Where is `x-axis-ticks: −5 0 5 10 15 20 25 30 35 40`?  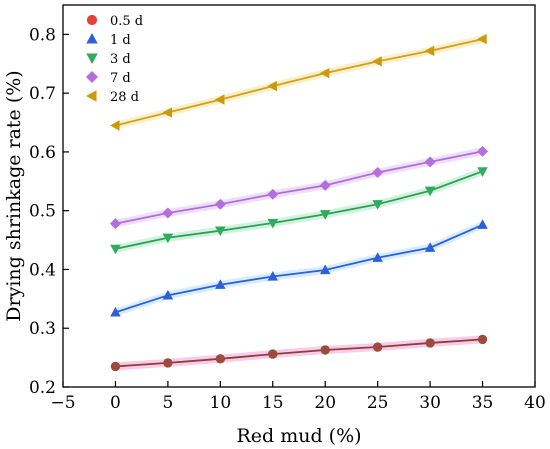 x-axis-ticks: −5 0 5 10 15 20 25 30 35 40 is located at coordinates (298, 397).